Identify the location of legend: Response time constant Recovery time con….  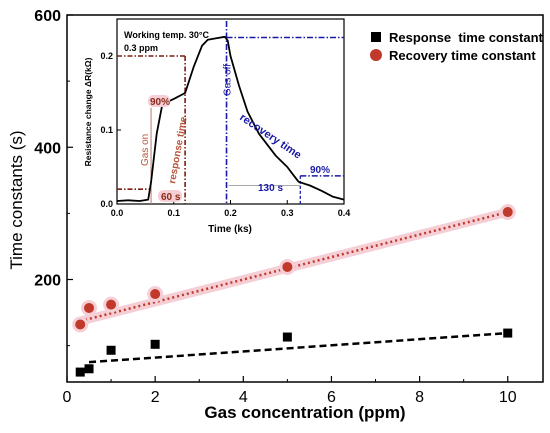
(457, 46).